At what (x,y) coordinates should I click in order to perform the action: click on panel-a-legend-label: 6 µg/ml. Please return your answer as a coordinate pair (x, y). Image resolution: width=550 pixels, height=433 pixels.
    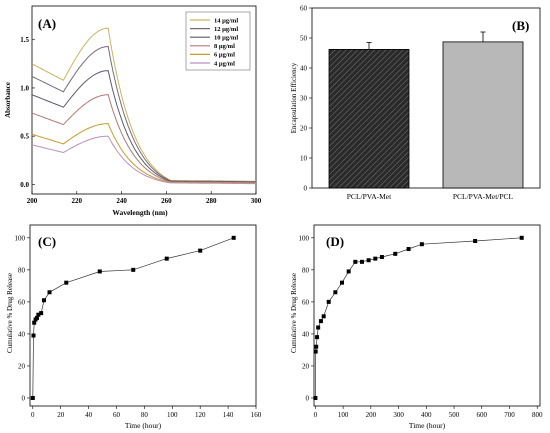
    Looking at the image, I should click on (224, 55).